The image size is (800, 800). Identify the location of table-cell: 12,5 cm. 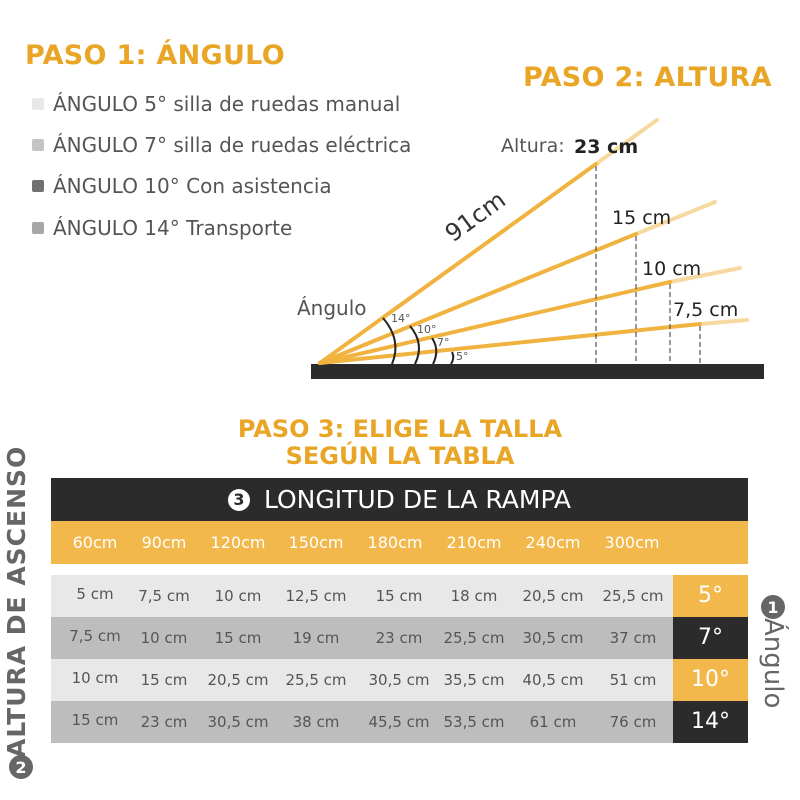
(316, 596).